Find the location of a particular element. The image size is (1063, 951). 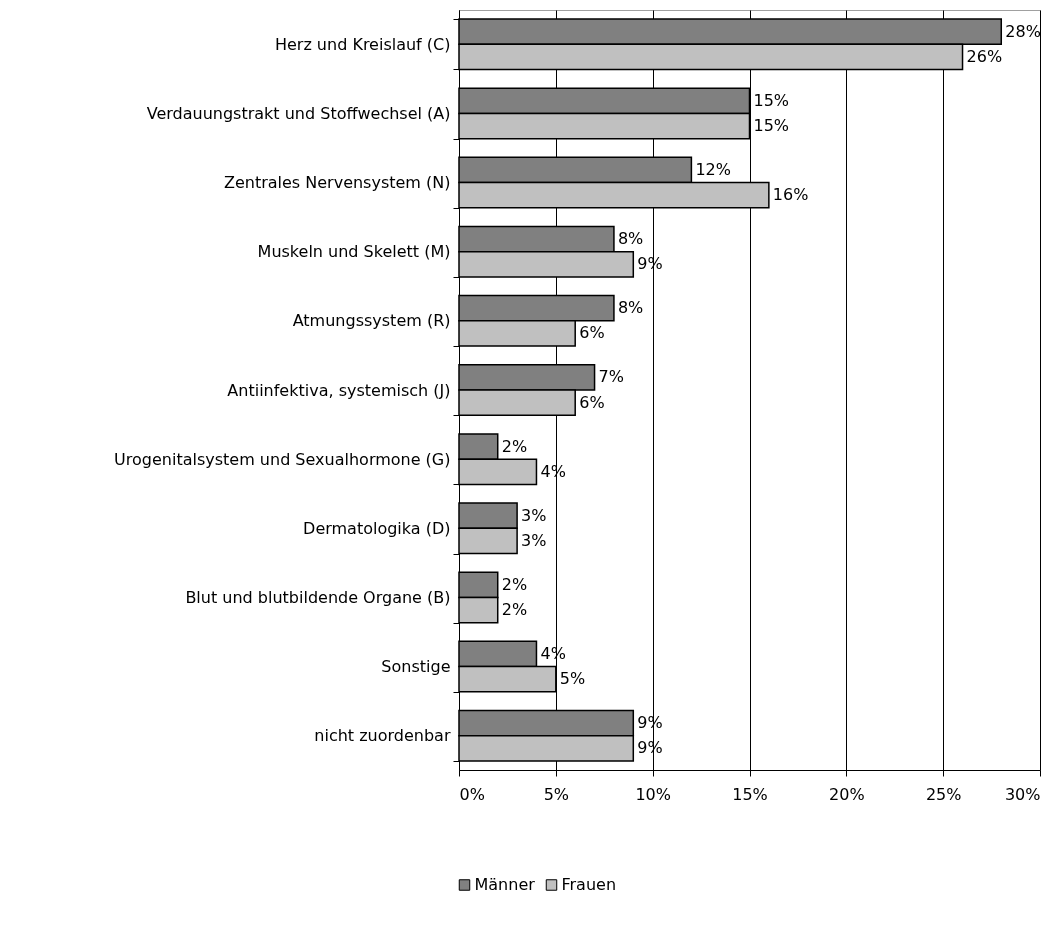

data-label: 5% is located at coordinates (572, 679).